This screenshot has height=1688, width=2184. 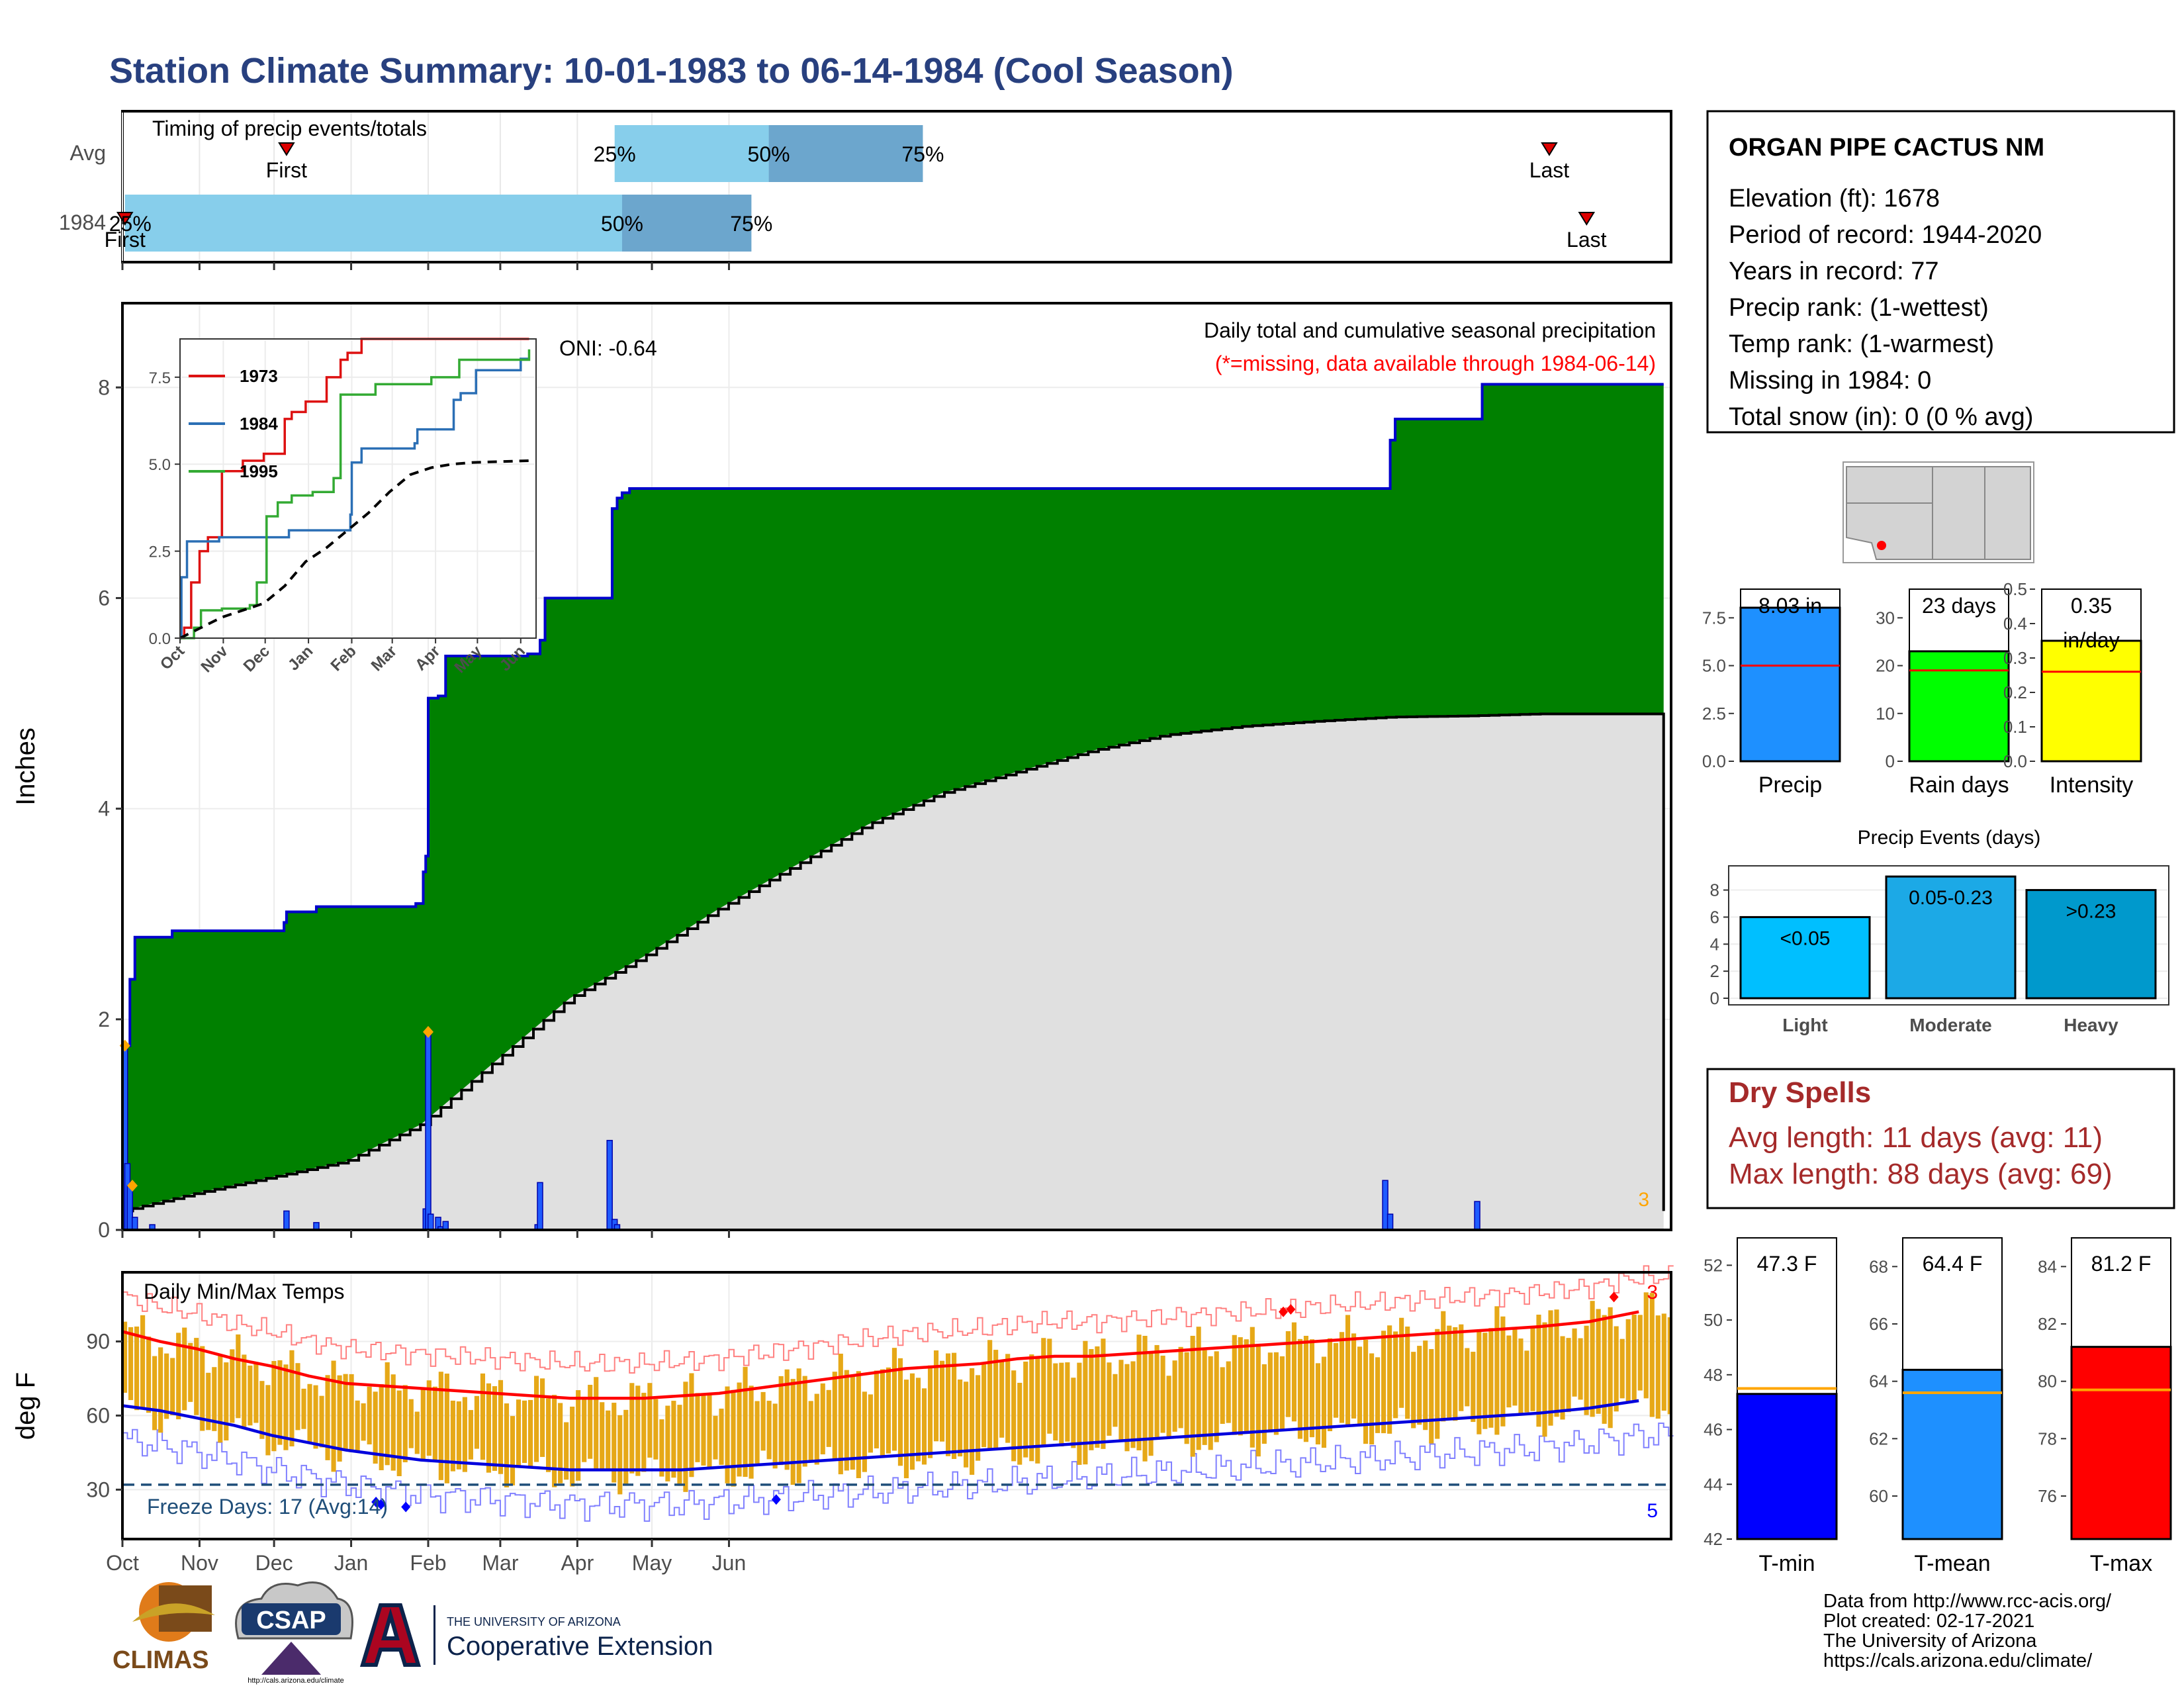 What do you see at coordinates (125, 240) in the screenshot?
I see `timing-label-first: First` at bounding box center [125, 240].